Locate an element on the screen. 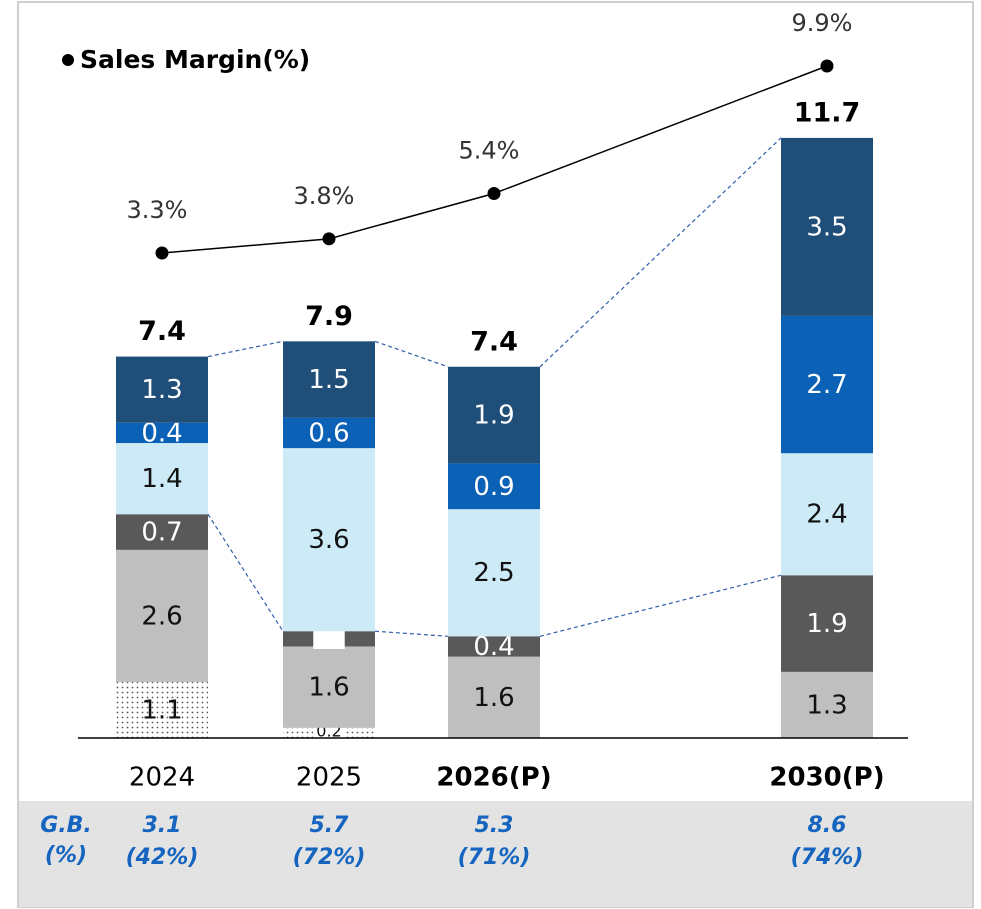 Image resolution: width=981 pixels, height=909 pixels. gb-share: (72%) is located at coordinates (329, 857).